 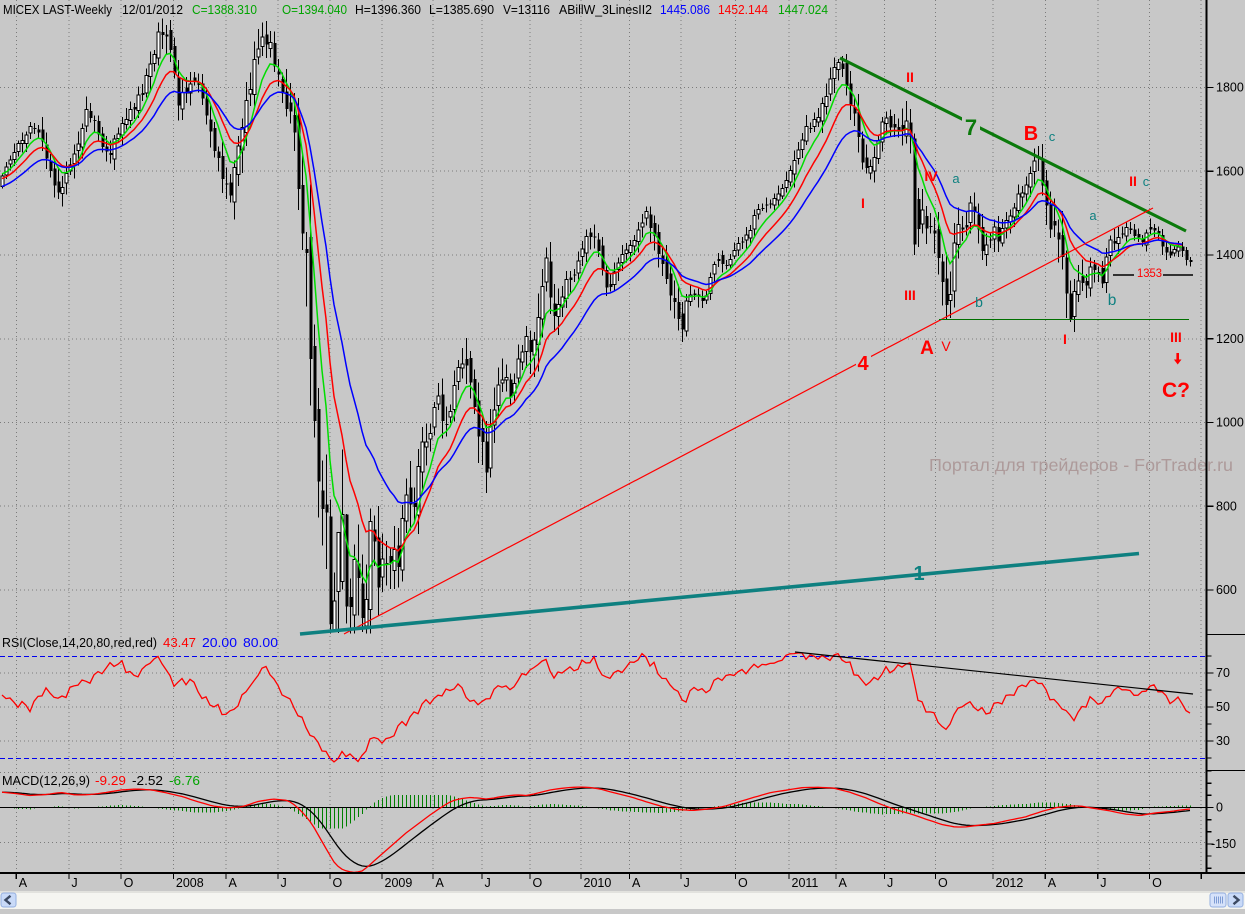 What do you see at coordinates (931, 176) in the screenshot?
I see `svg-text: IV` at bounding box center [931, 176].